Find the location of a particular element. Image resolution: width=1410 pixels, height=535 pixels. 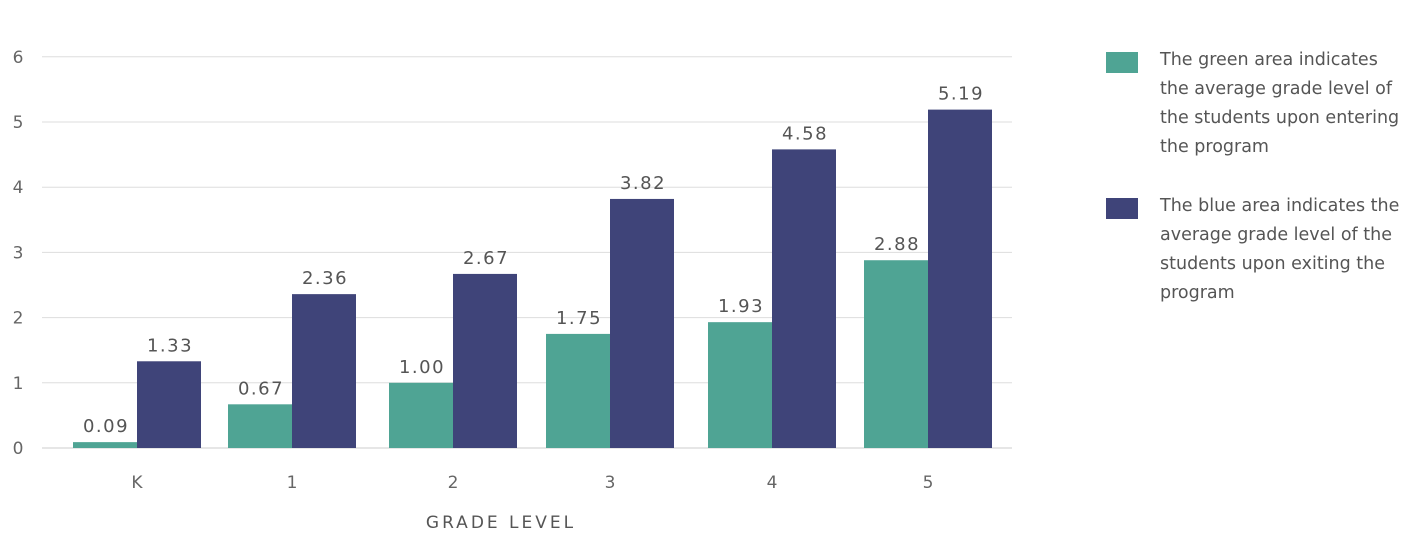

y-tick-label-6: 6 is located at coordinates (18, 58).